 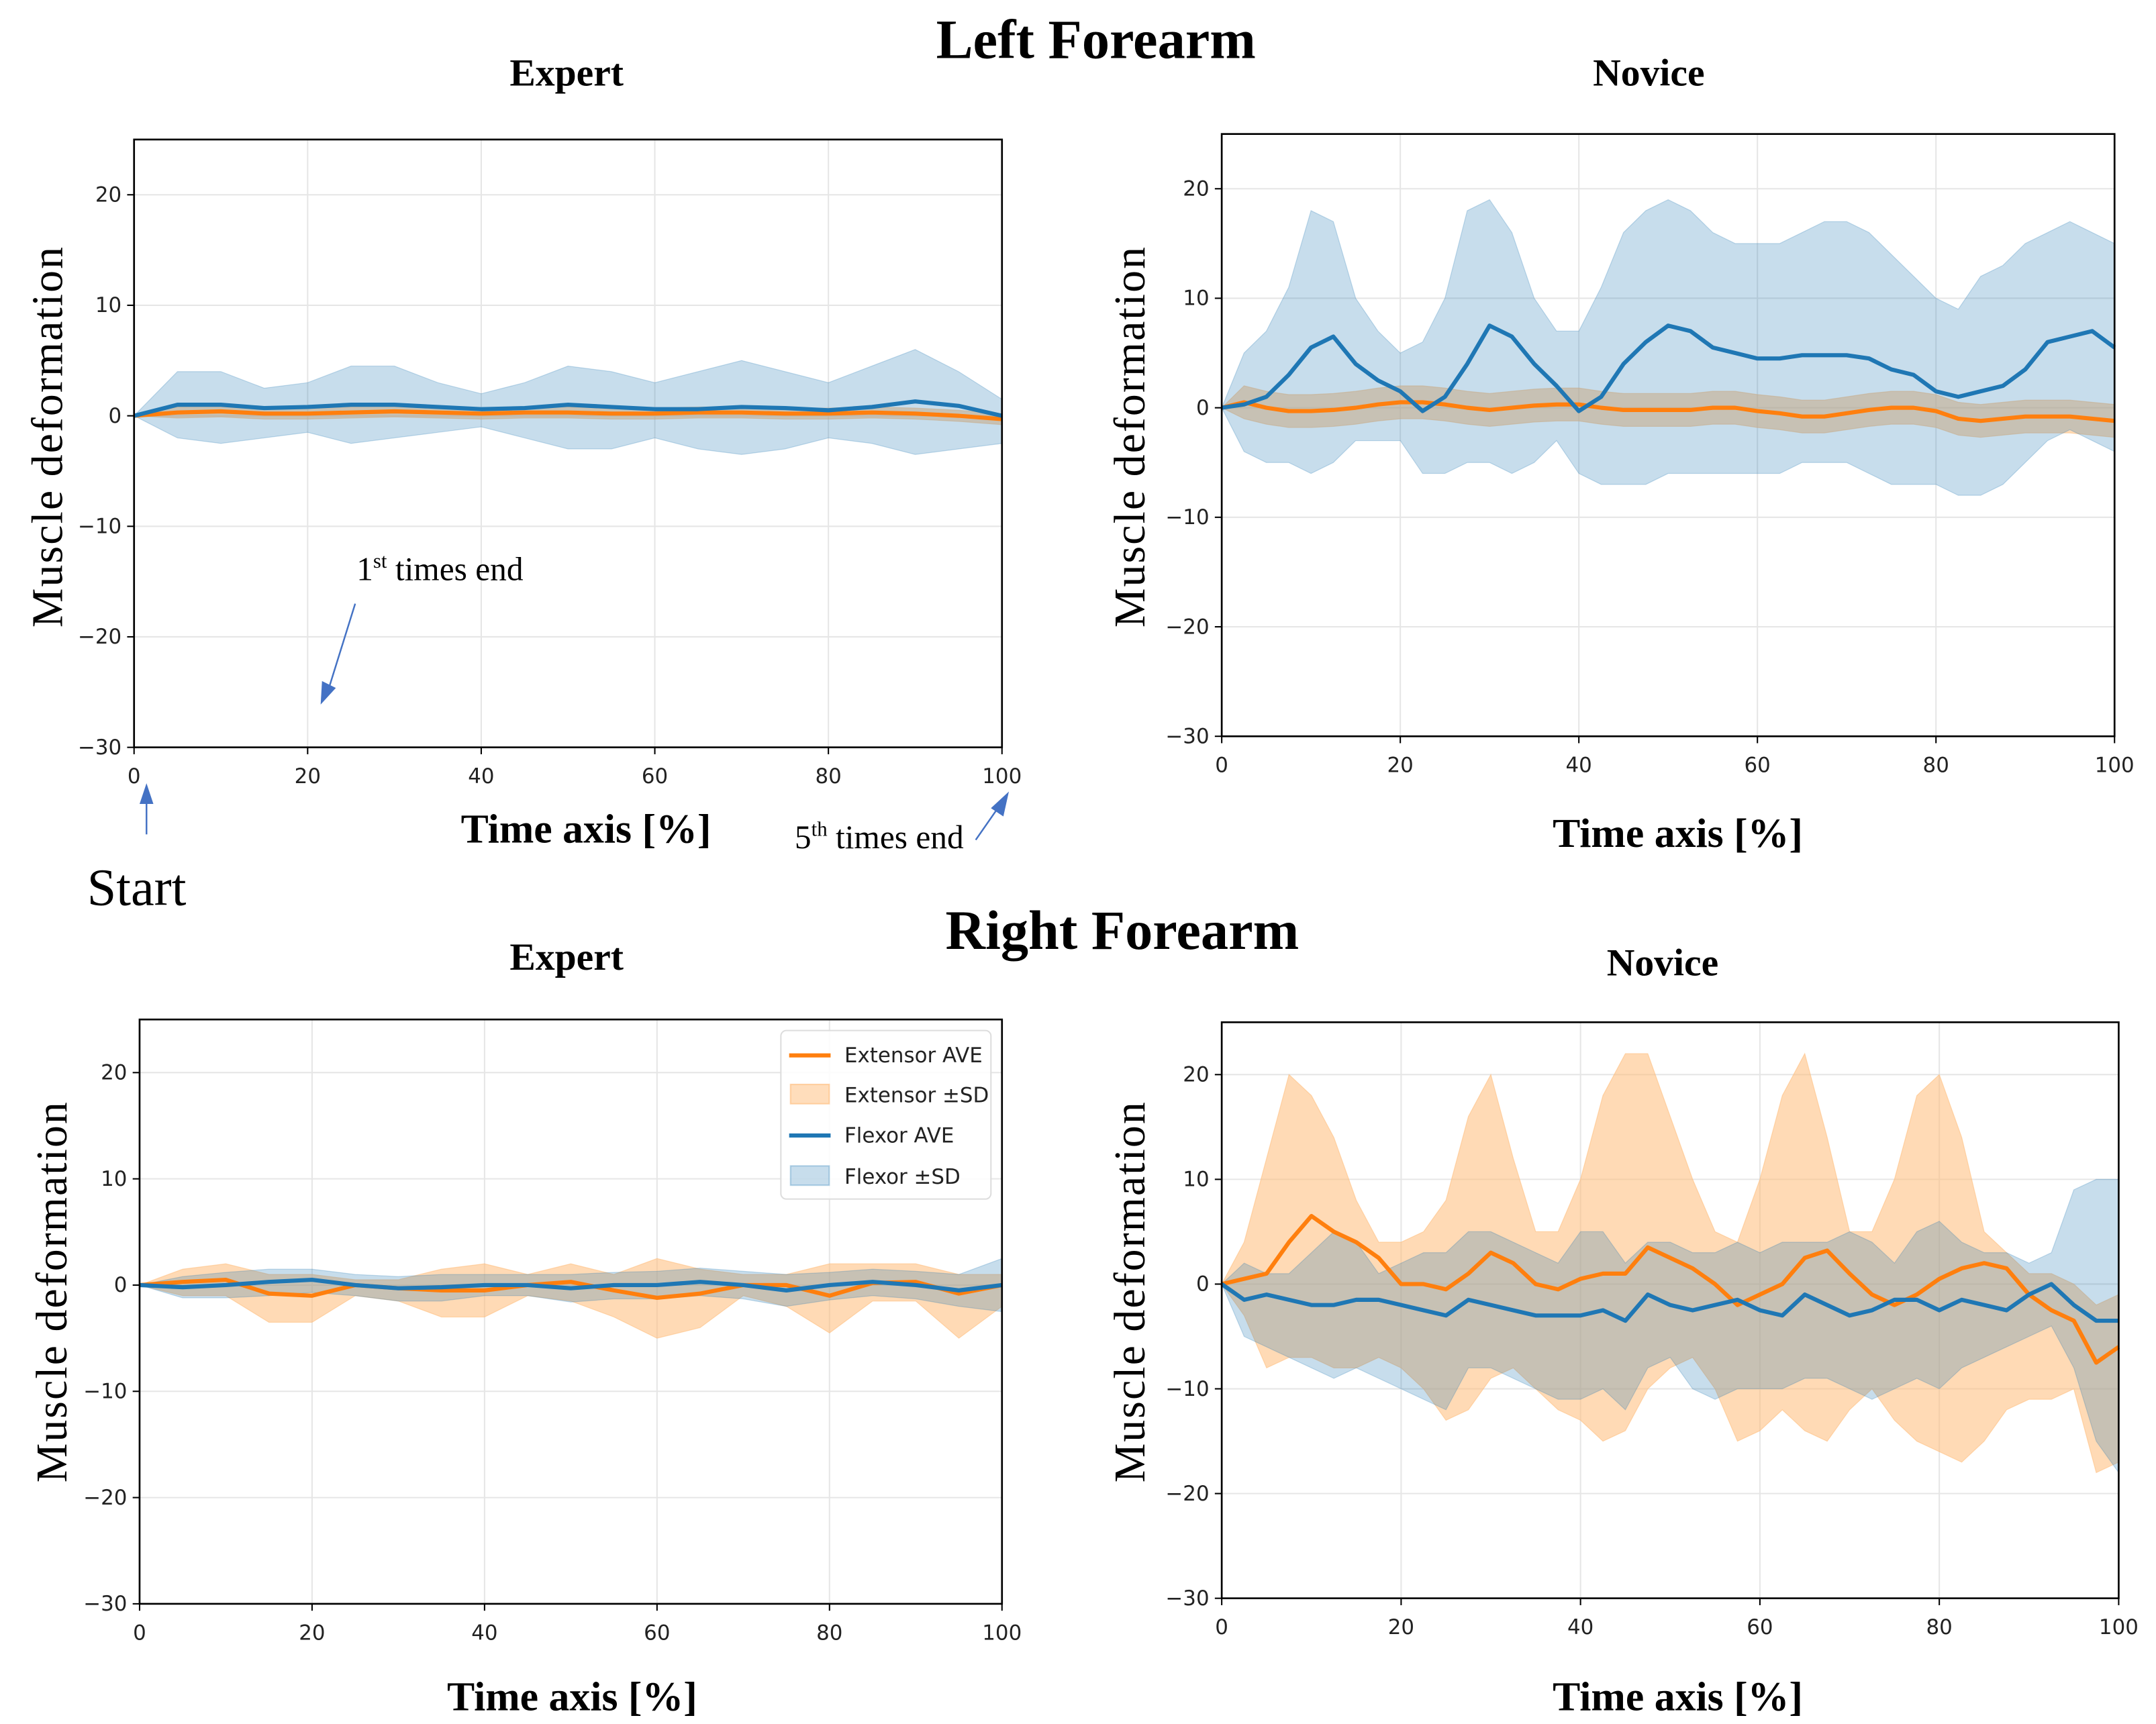 What do you see at coordinates (1096, 39) in the screenshot?
I see `left-forearm-title: Left Forearm` at bounding box center [1096, 39].